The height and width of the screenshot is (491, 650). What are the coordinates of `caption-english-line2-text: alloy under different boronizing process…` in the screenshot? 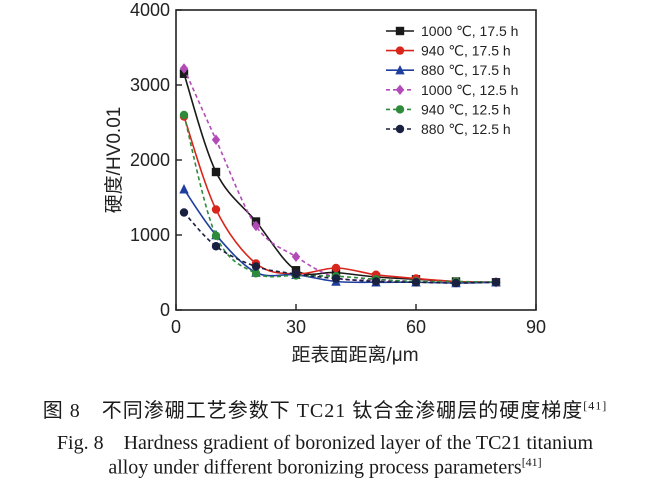 It's located at (315, 467).